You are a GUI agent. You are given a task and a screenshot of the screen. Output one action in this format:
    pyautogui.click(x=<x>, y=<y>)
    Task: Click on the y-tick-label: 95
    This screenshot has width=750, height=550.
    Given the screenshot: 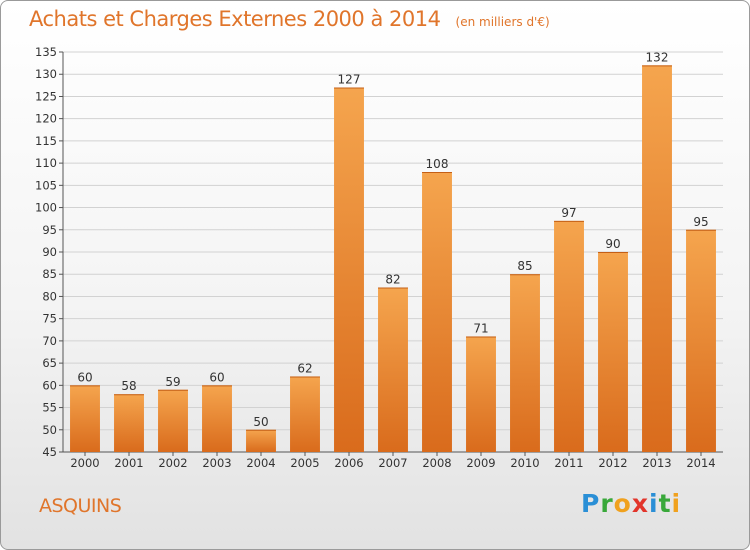 What is the action you would take?
    pyautogui.click(x=49, y=230)
    